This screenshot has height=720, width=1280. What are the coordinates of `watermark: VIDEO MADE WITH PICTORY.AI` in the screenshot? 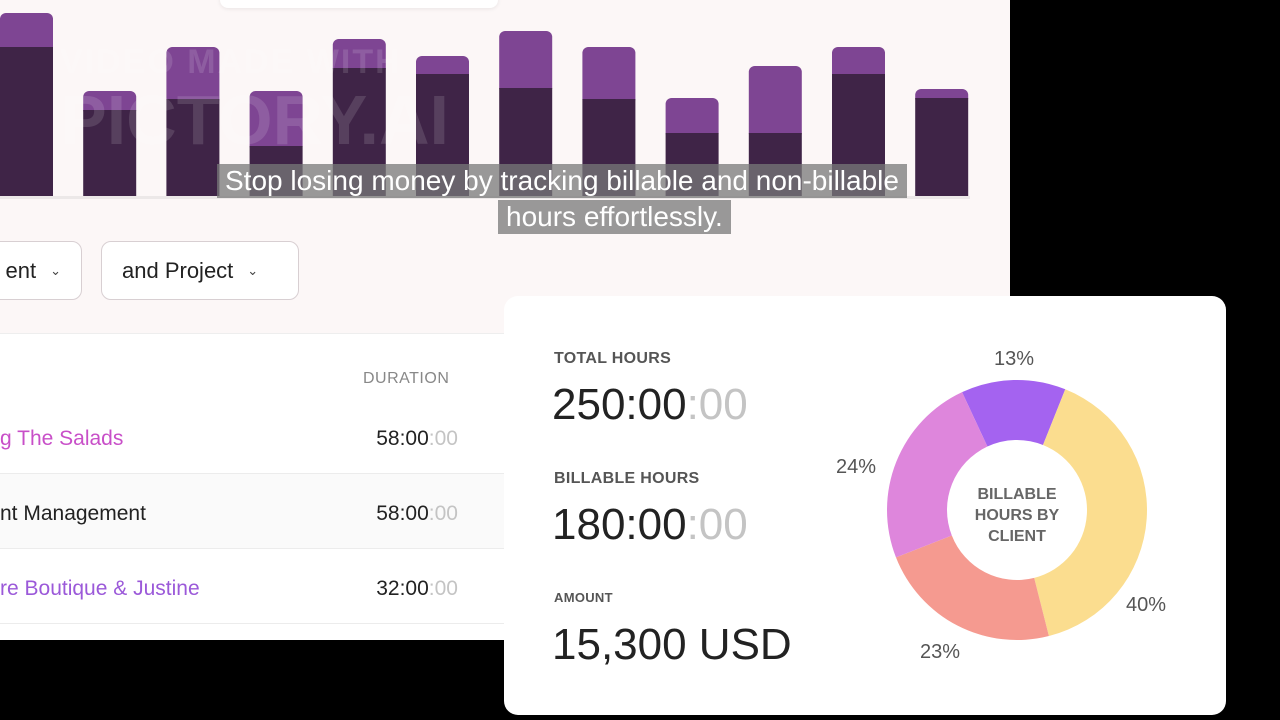 It's located at (254, 100).